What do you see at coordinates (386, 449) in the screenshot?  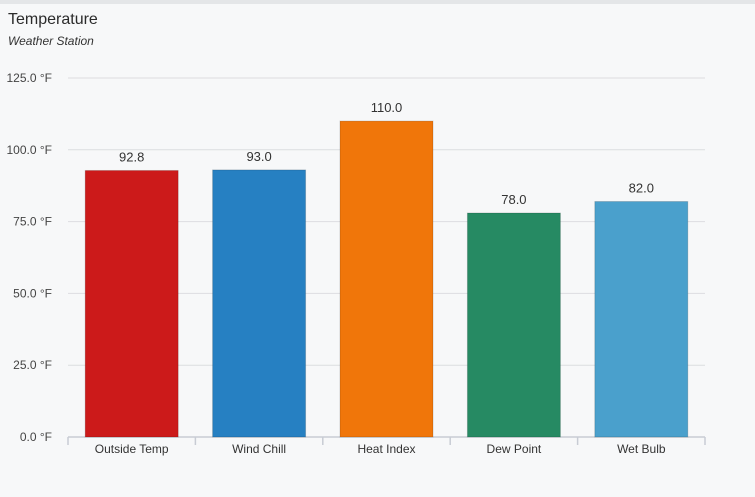 I see `x-tick-label: Heat Index` at bounding box center [386, 449].